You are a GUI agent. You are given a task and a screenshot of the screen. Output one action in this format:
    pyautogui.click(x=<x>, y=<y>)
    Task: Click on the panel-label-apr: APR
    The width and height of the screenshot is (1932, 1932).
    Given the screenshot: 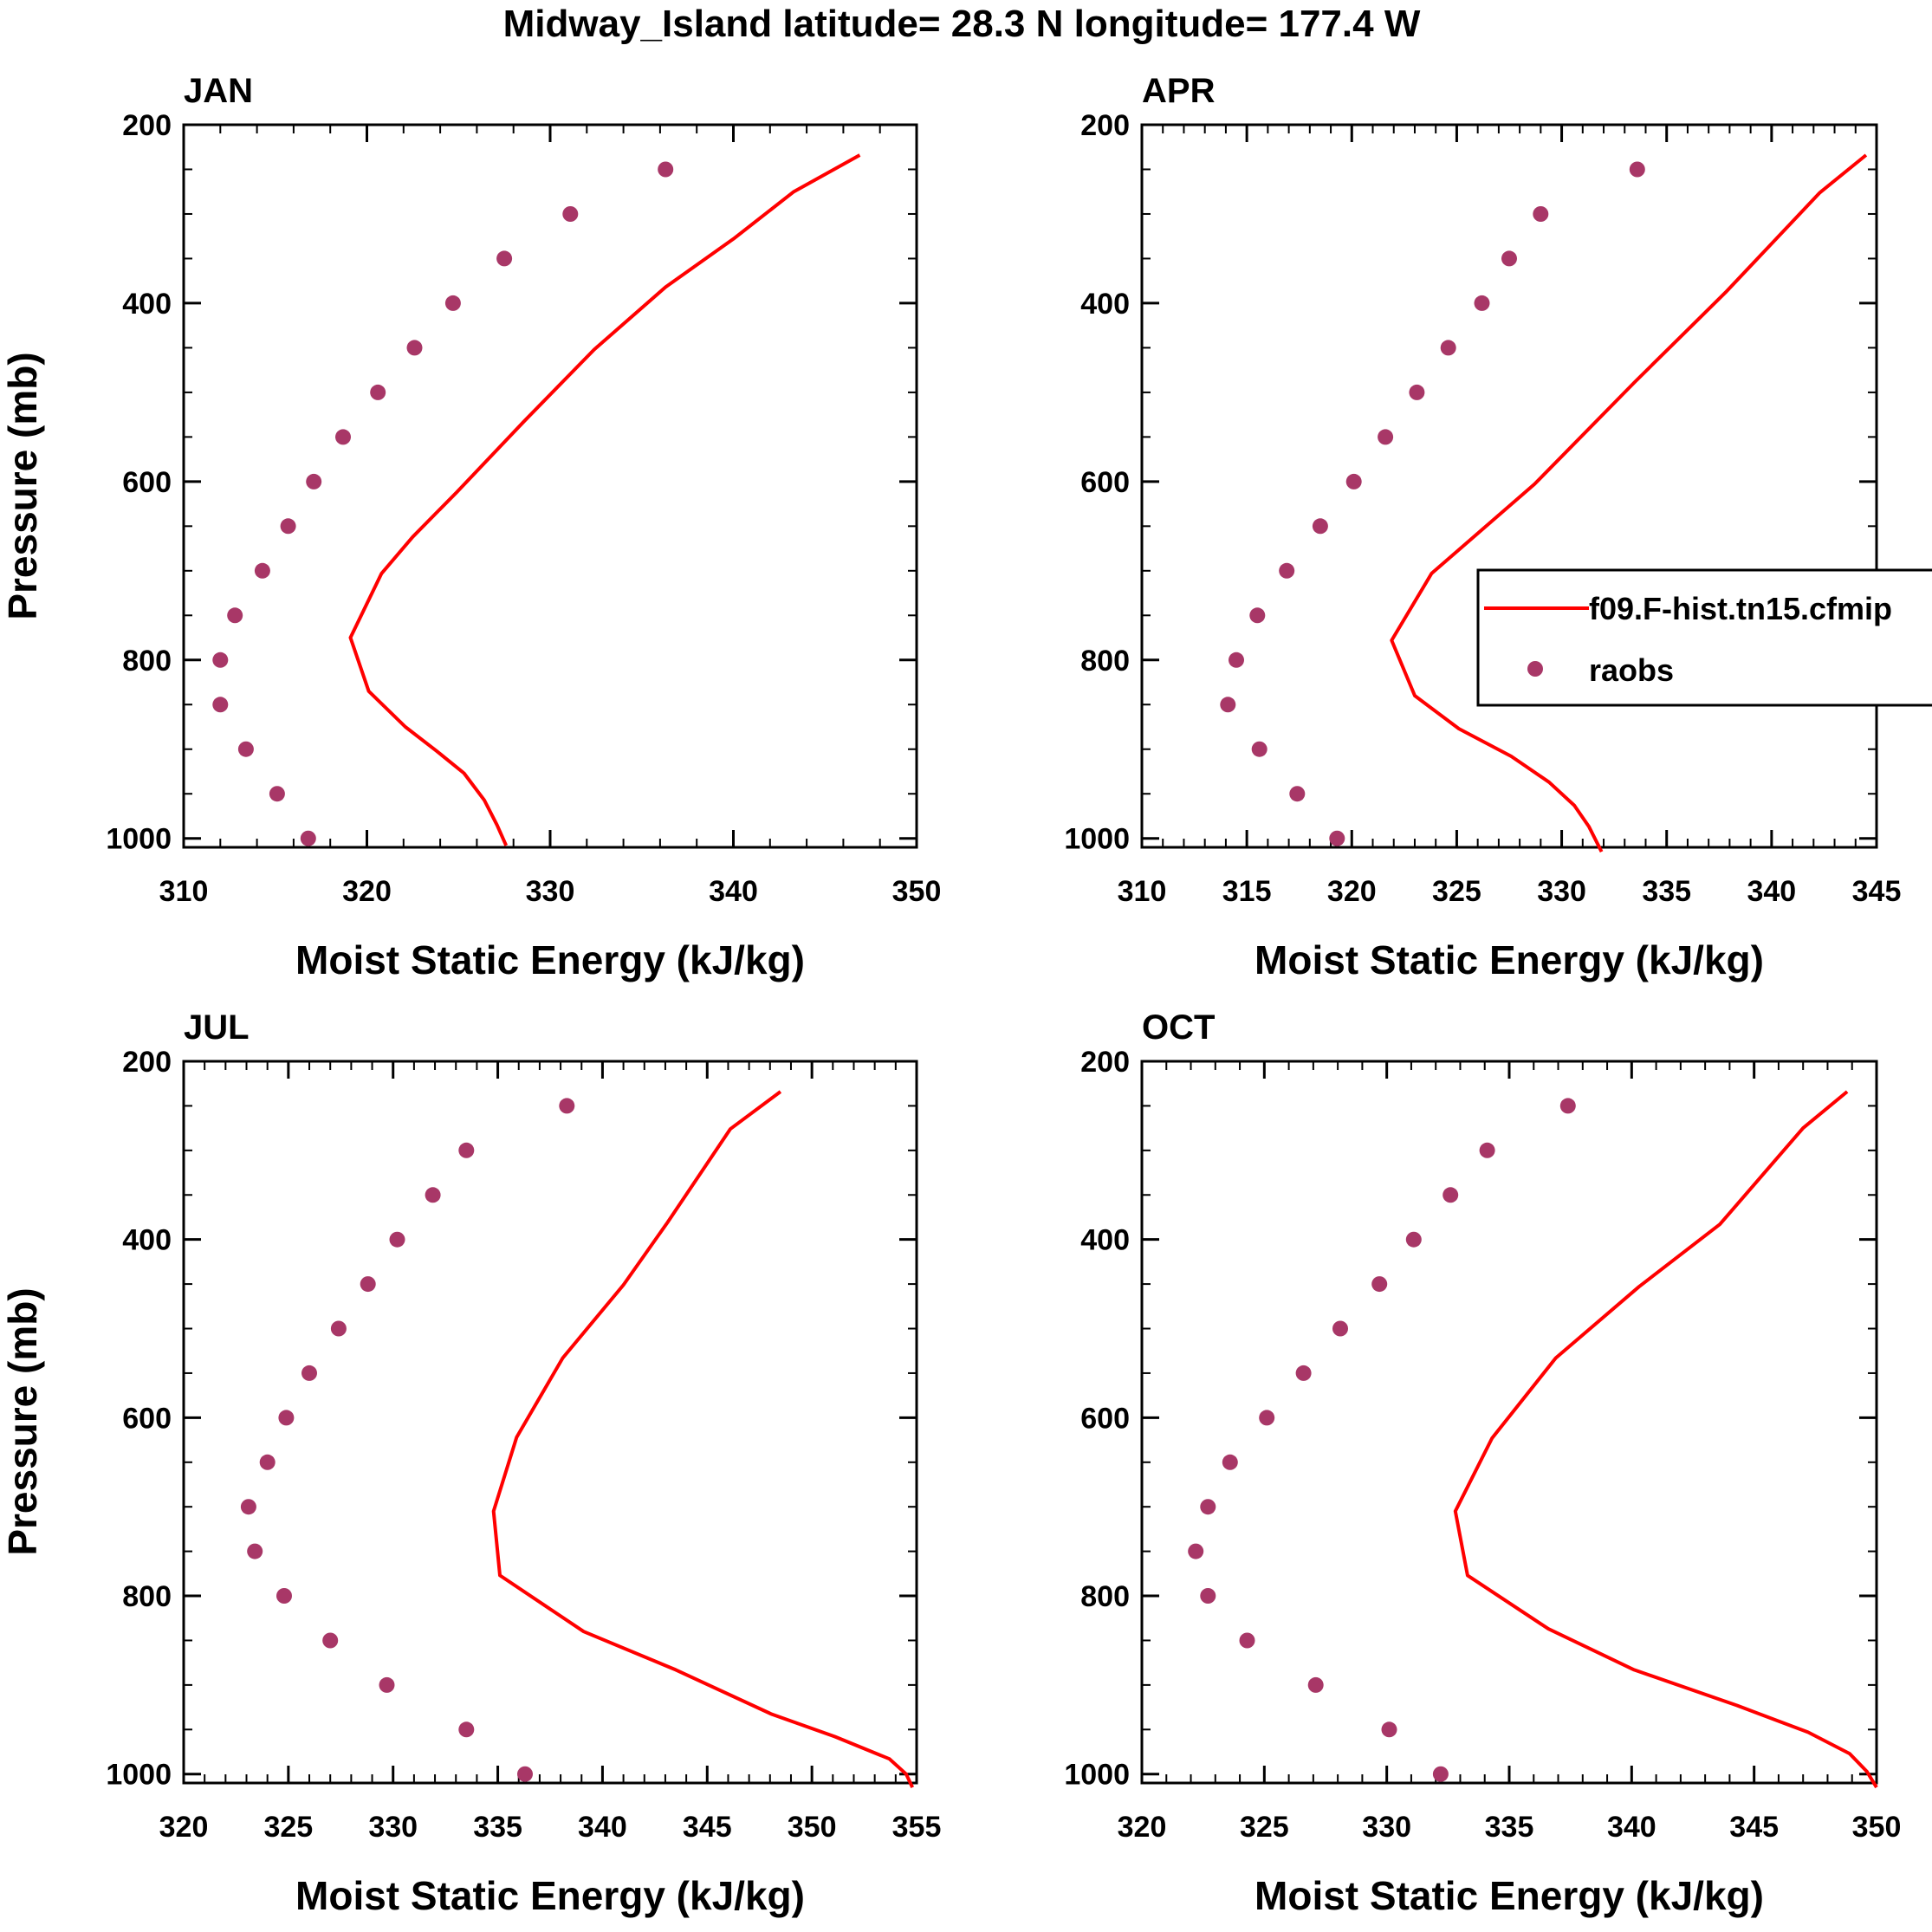 What is the action you would take?
    pyautogui.click(x=1179, y=91)
    